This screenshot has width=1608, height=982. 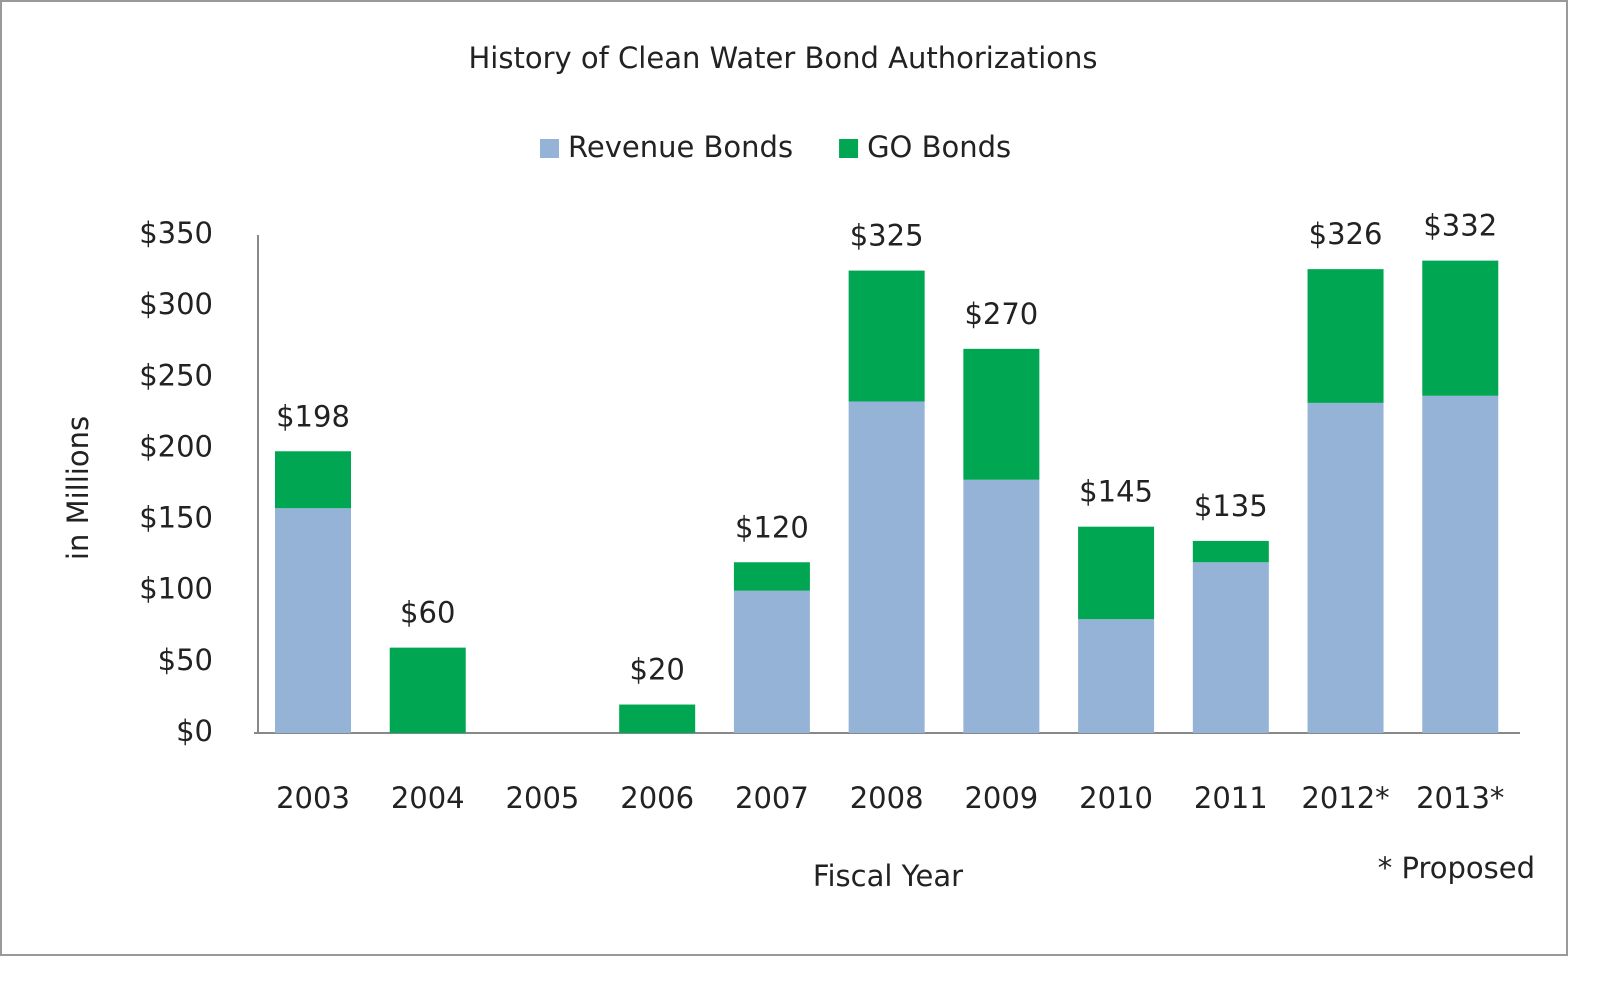 What do you see at coordinates (1460, 226) in the screenshot?
I see `value-label: $332` at bounding box center [1460, 226].